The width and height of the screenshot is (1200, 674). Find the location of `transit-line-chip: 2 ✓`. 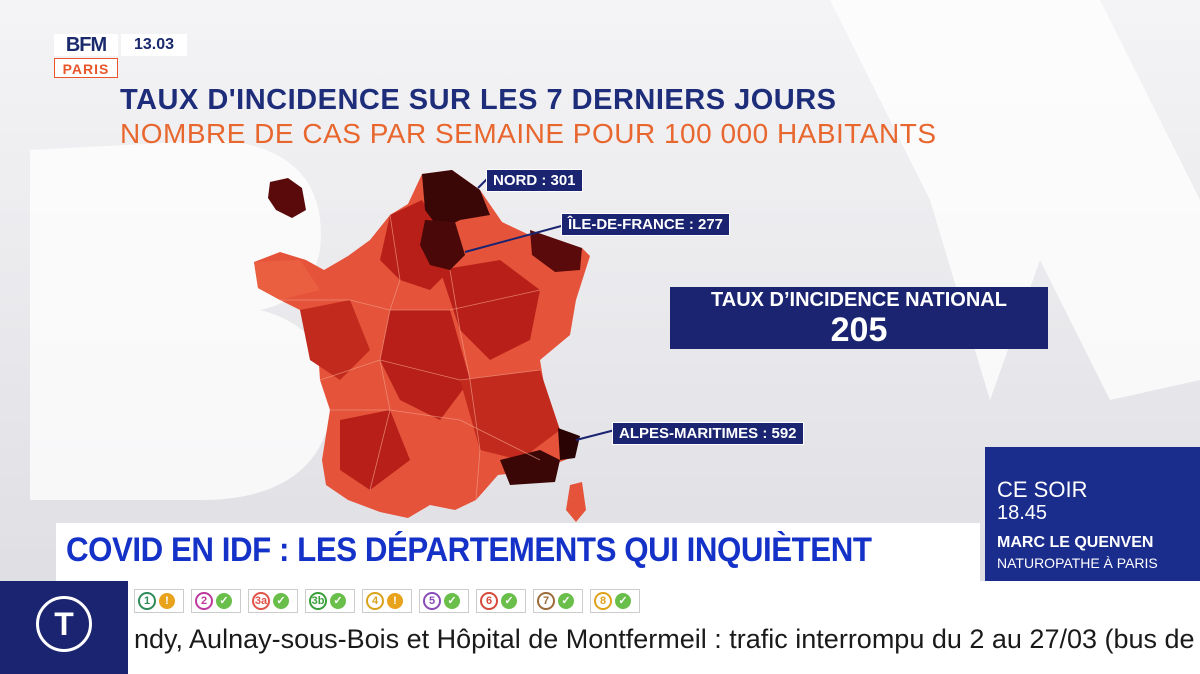

transit-line-chip: 2 ✓ is located at coordinates (216, 601).